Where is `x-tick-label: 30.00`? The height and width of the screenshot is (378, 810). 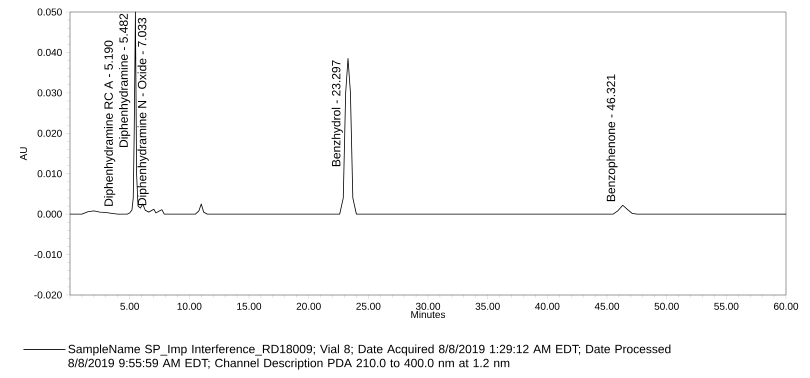
x-tick-label: 30.00 is located at coordinates (428, 306).